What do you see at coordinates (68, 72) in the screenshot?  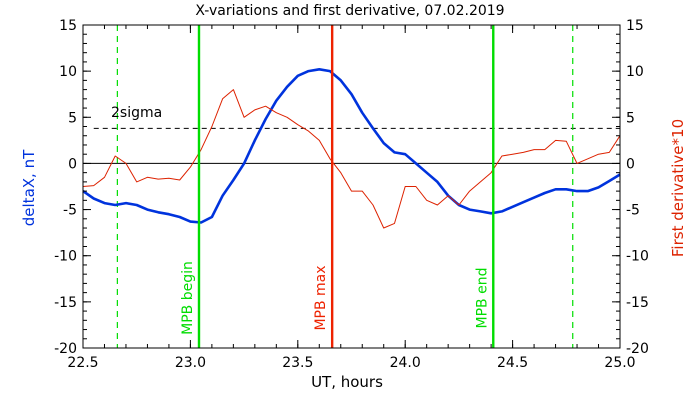 I see `y-tick-label-left: 10` at bounding box center [68, 72].